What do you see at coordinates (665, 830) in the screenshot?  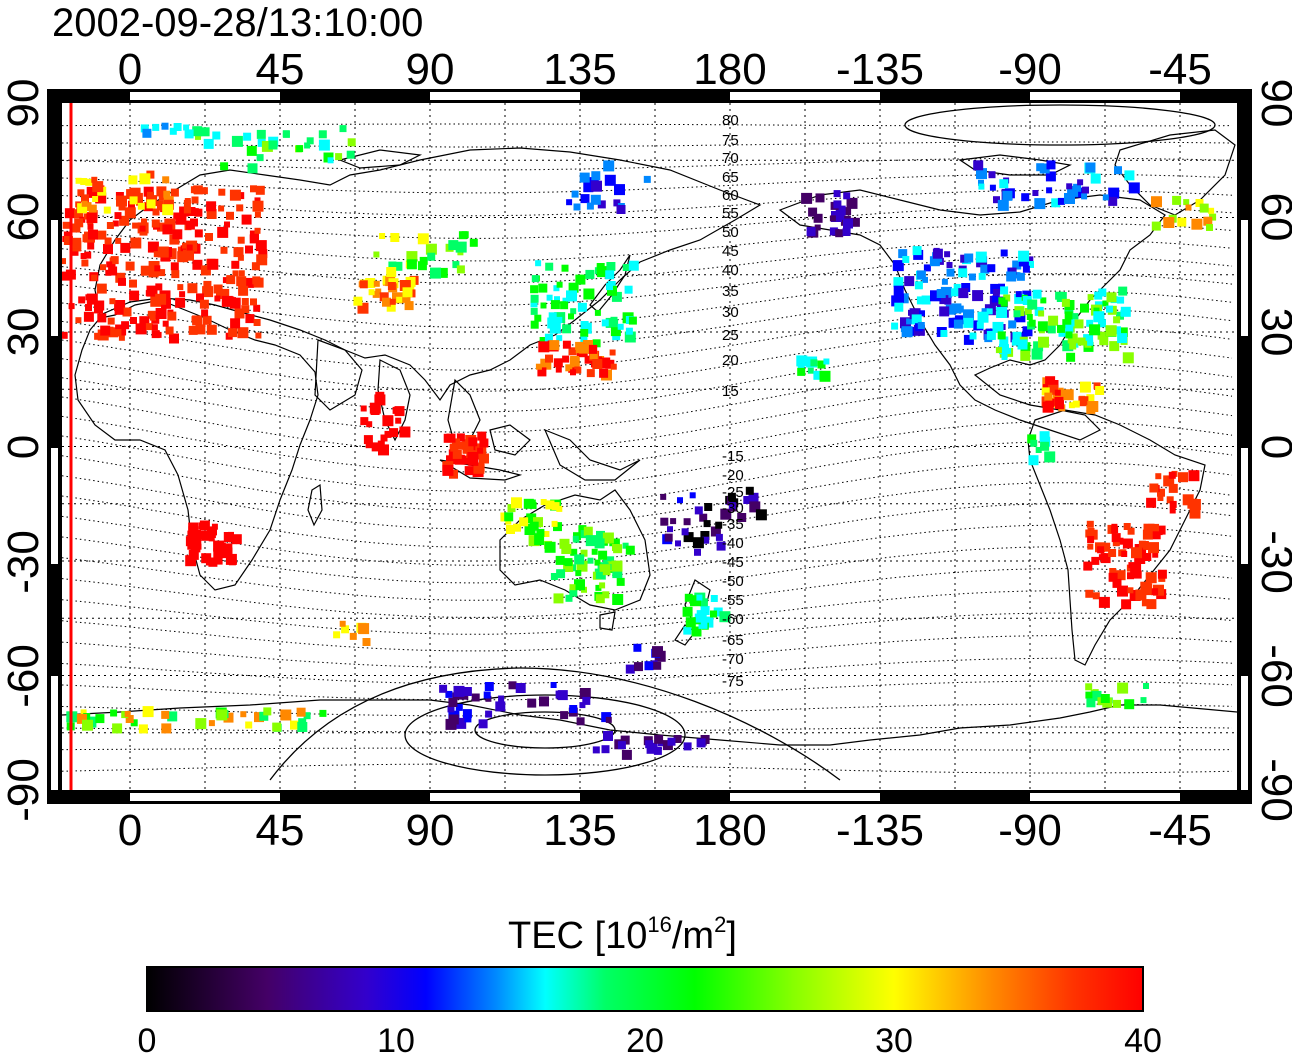 I see `longitude-labels-bottom: 0 45 90 135 180 -135 -90 -45` at bounding box center [665, 830].